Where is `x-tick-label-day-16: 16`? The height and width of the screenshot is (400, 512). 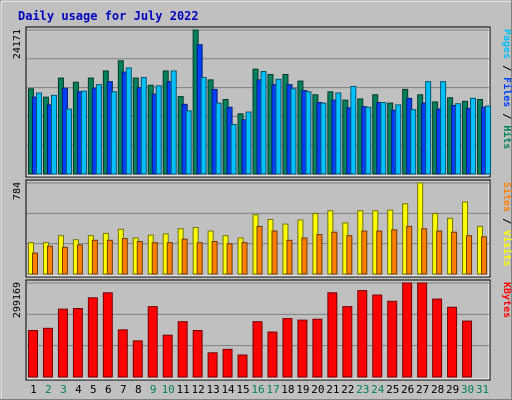
x-tick-label-day-16: 16 is located at coordinates (257, 389).